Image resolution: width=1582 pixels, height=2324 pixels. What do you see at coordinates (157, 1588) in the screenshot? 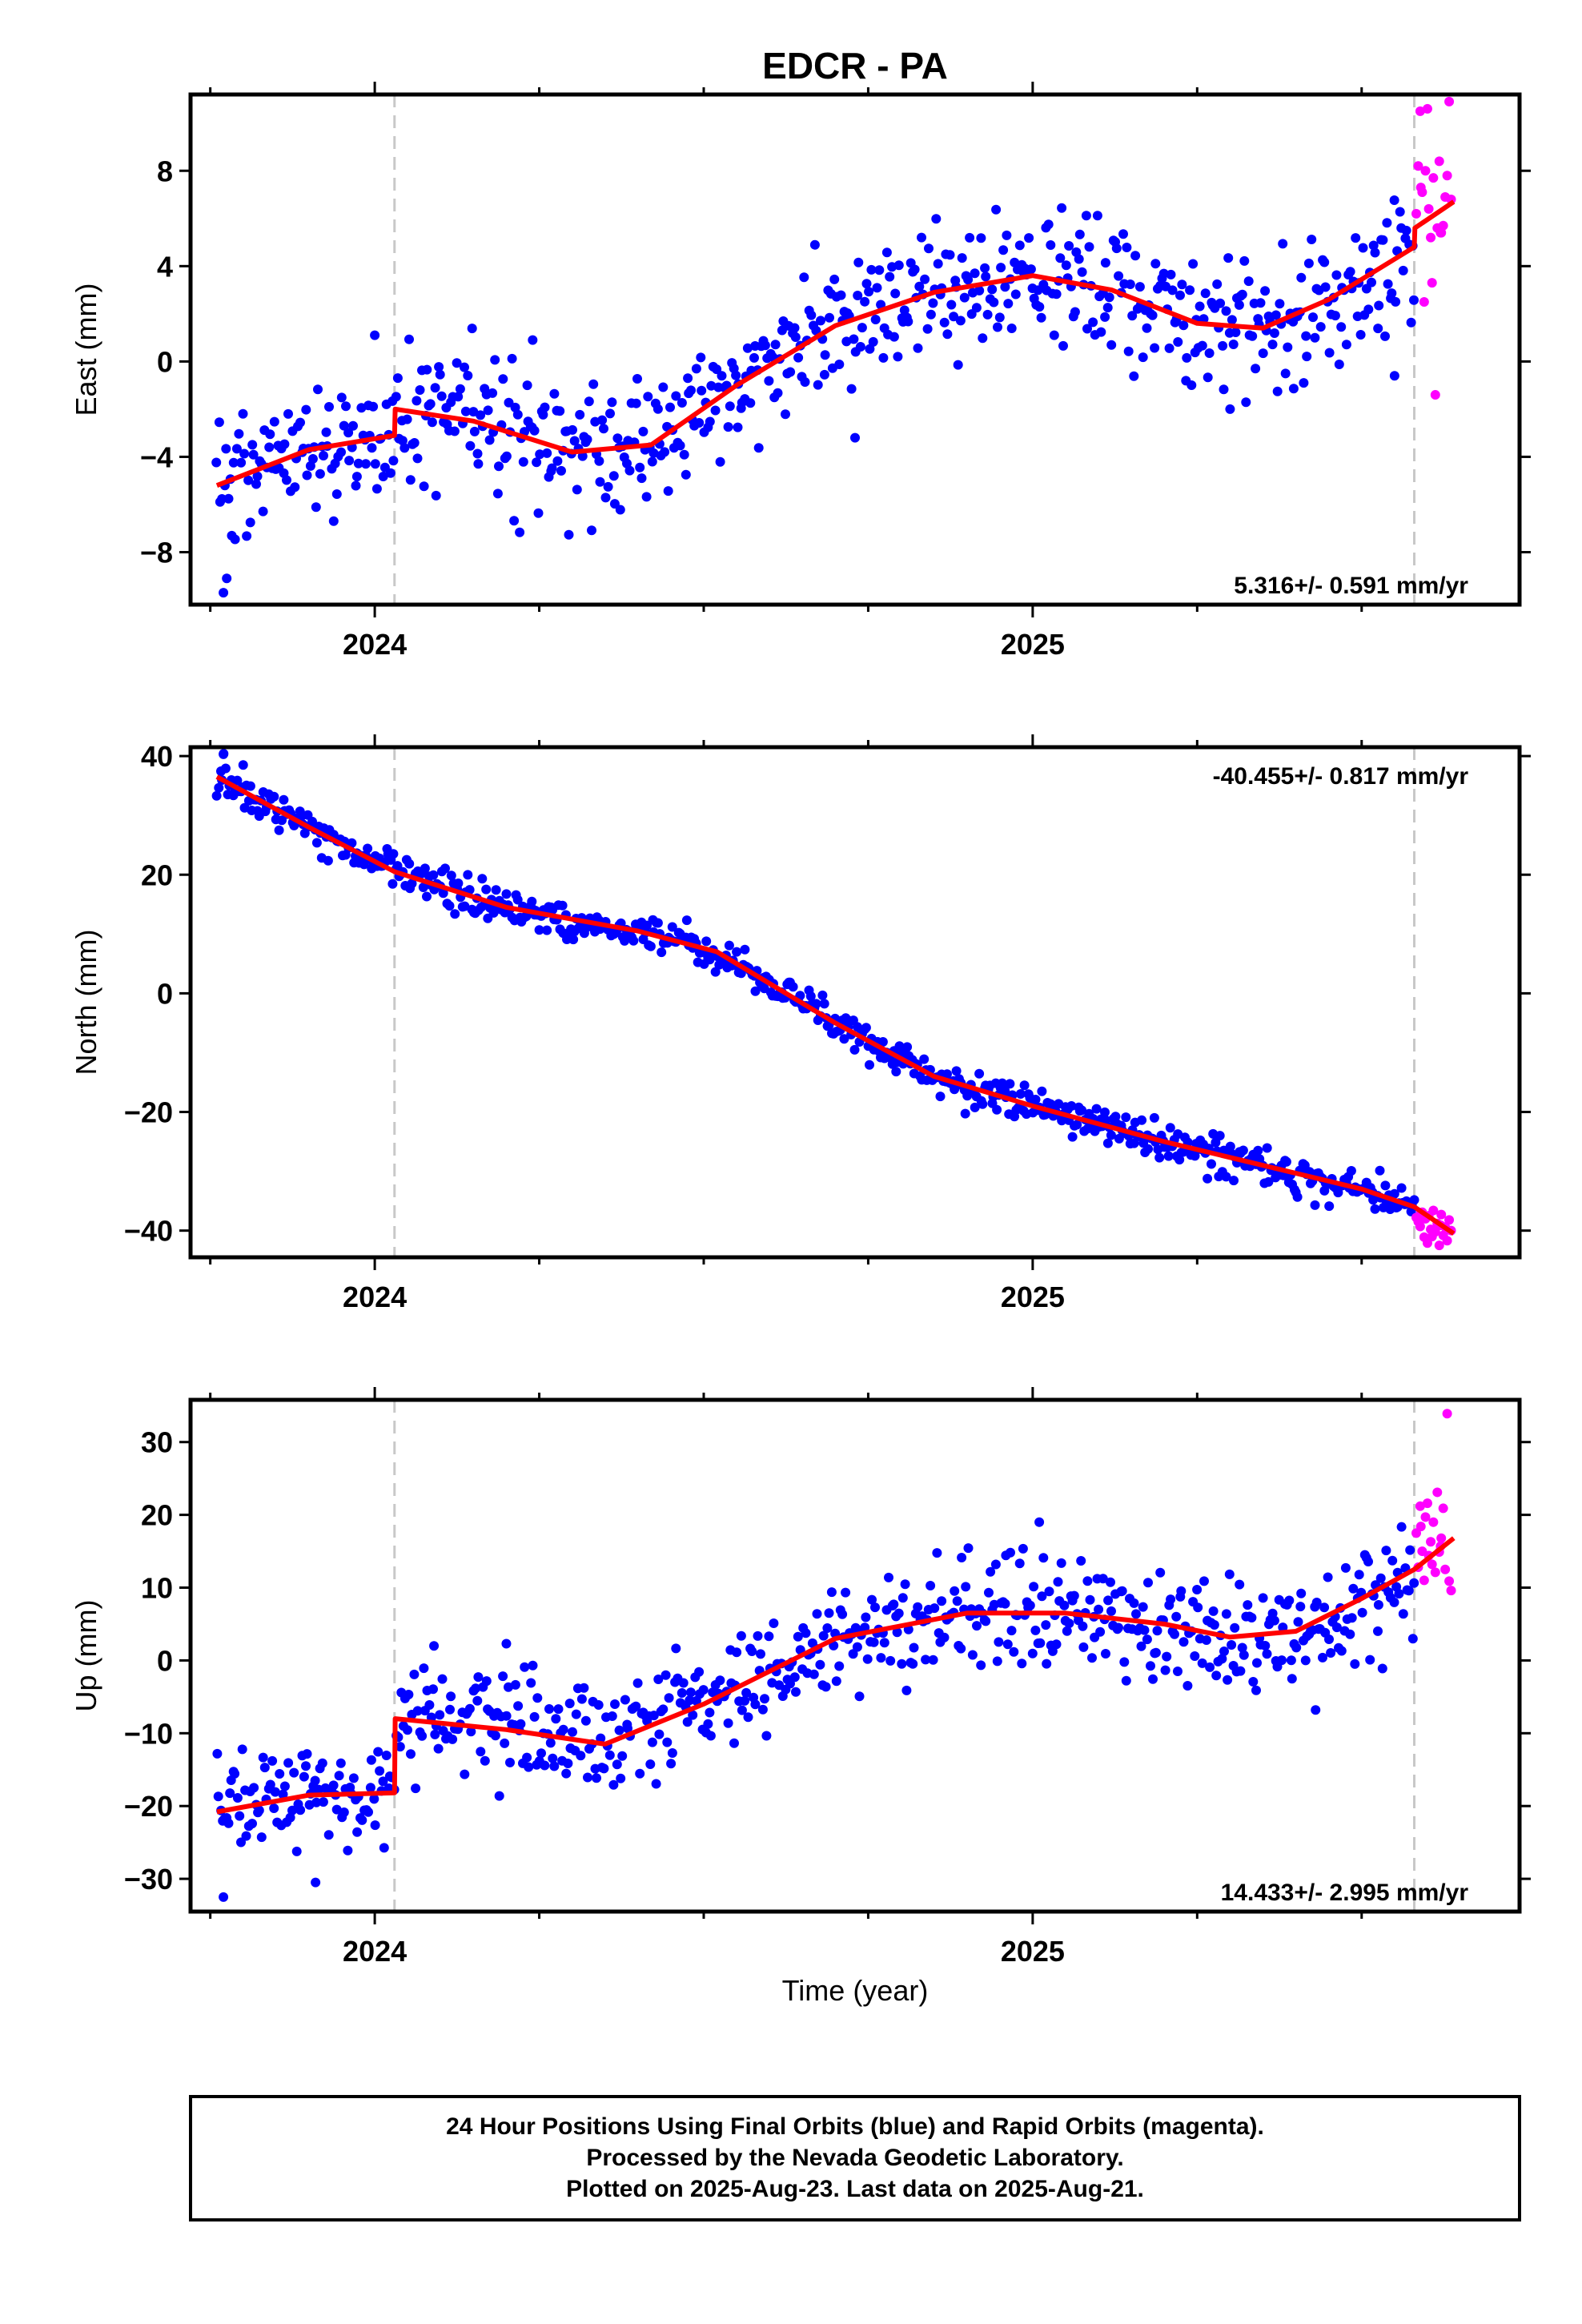
I see `up-y-tick-label: 10` at bounding box center [157, 1588].